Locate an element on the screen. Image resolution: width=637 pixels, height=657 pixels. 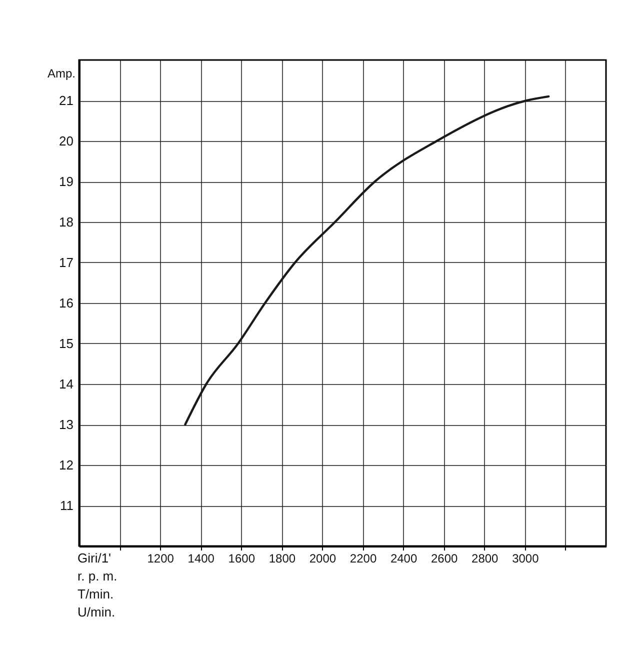
y-tick-label: 15 is located at coordinates (66, 343).